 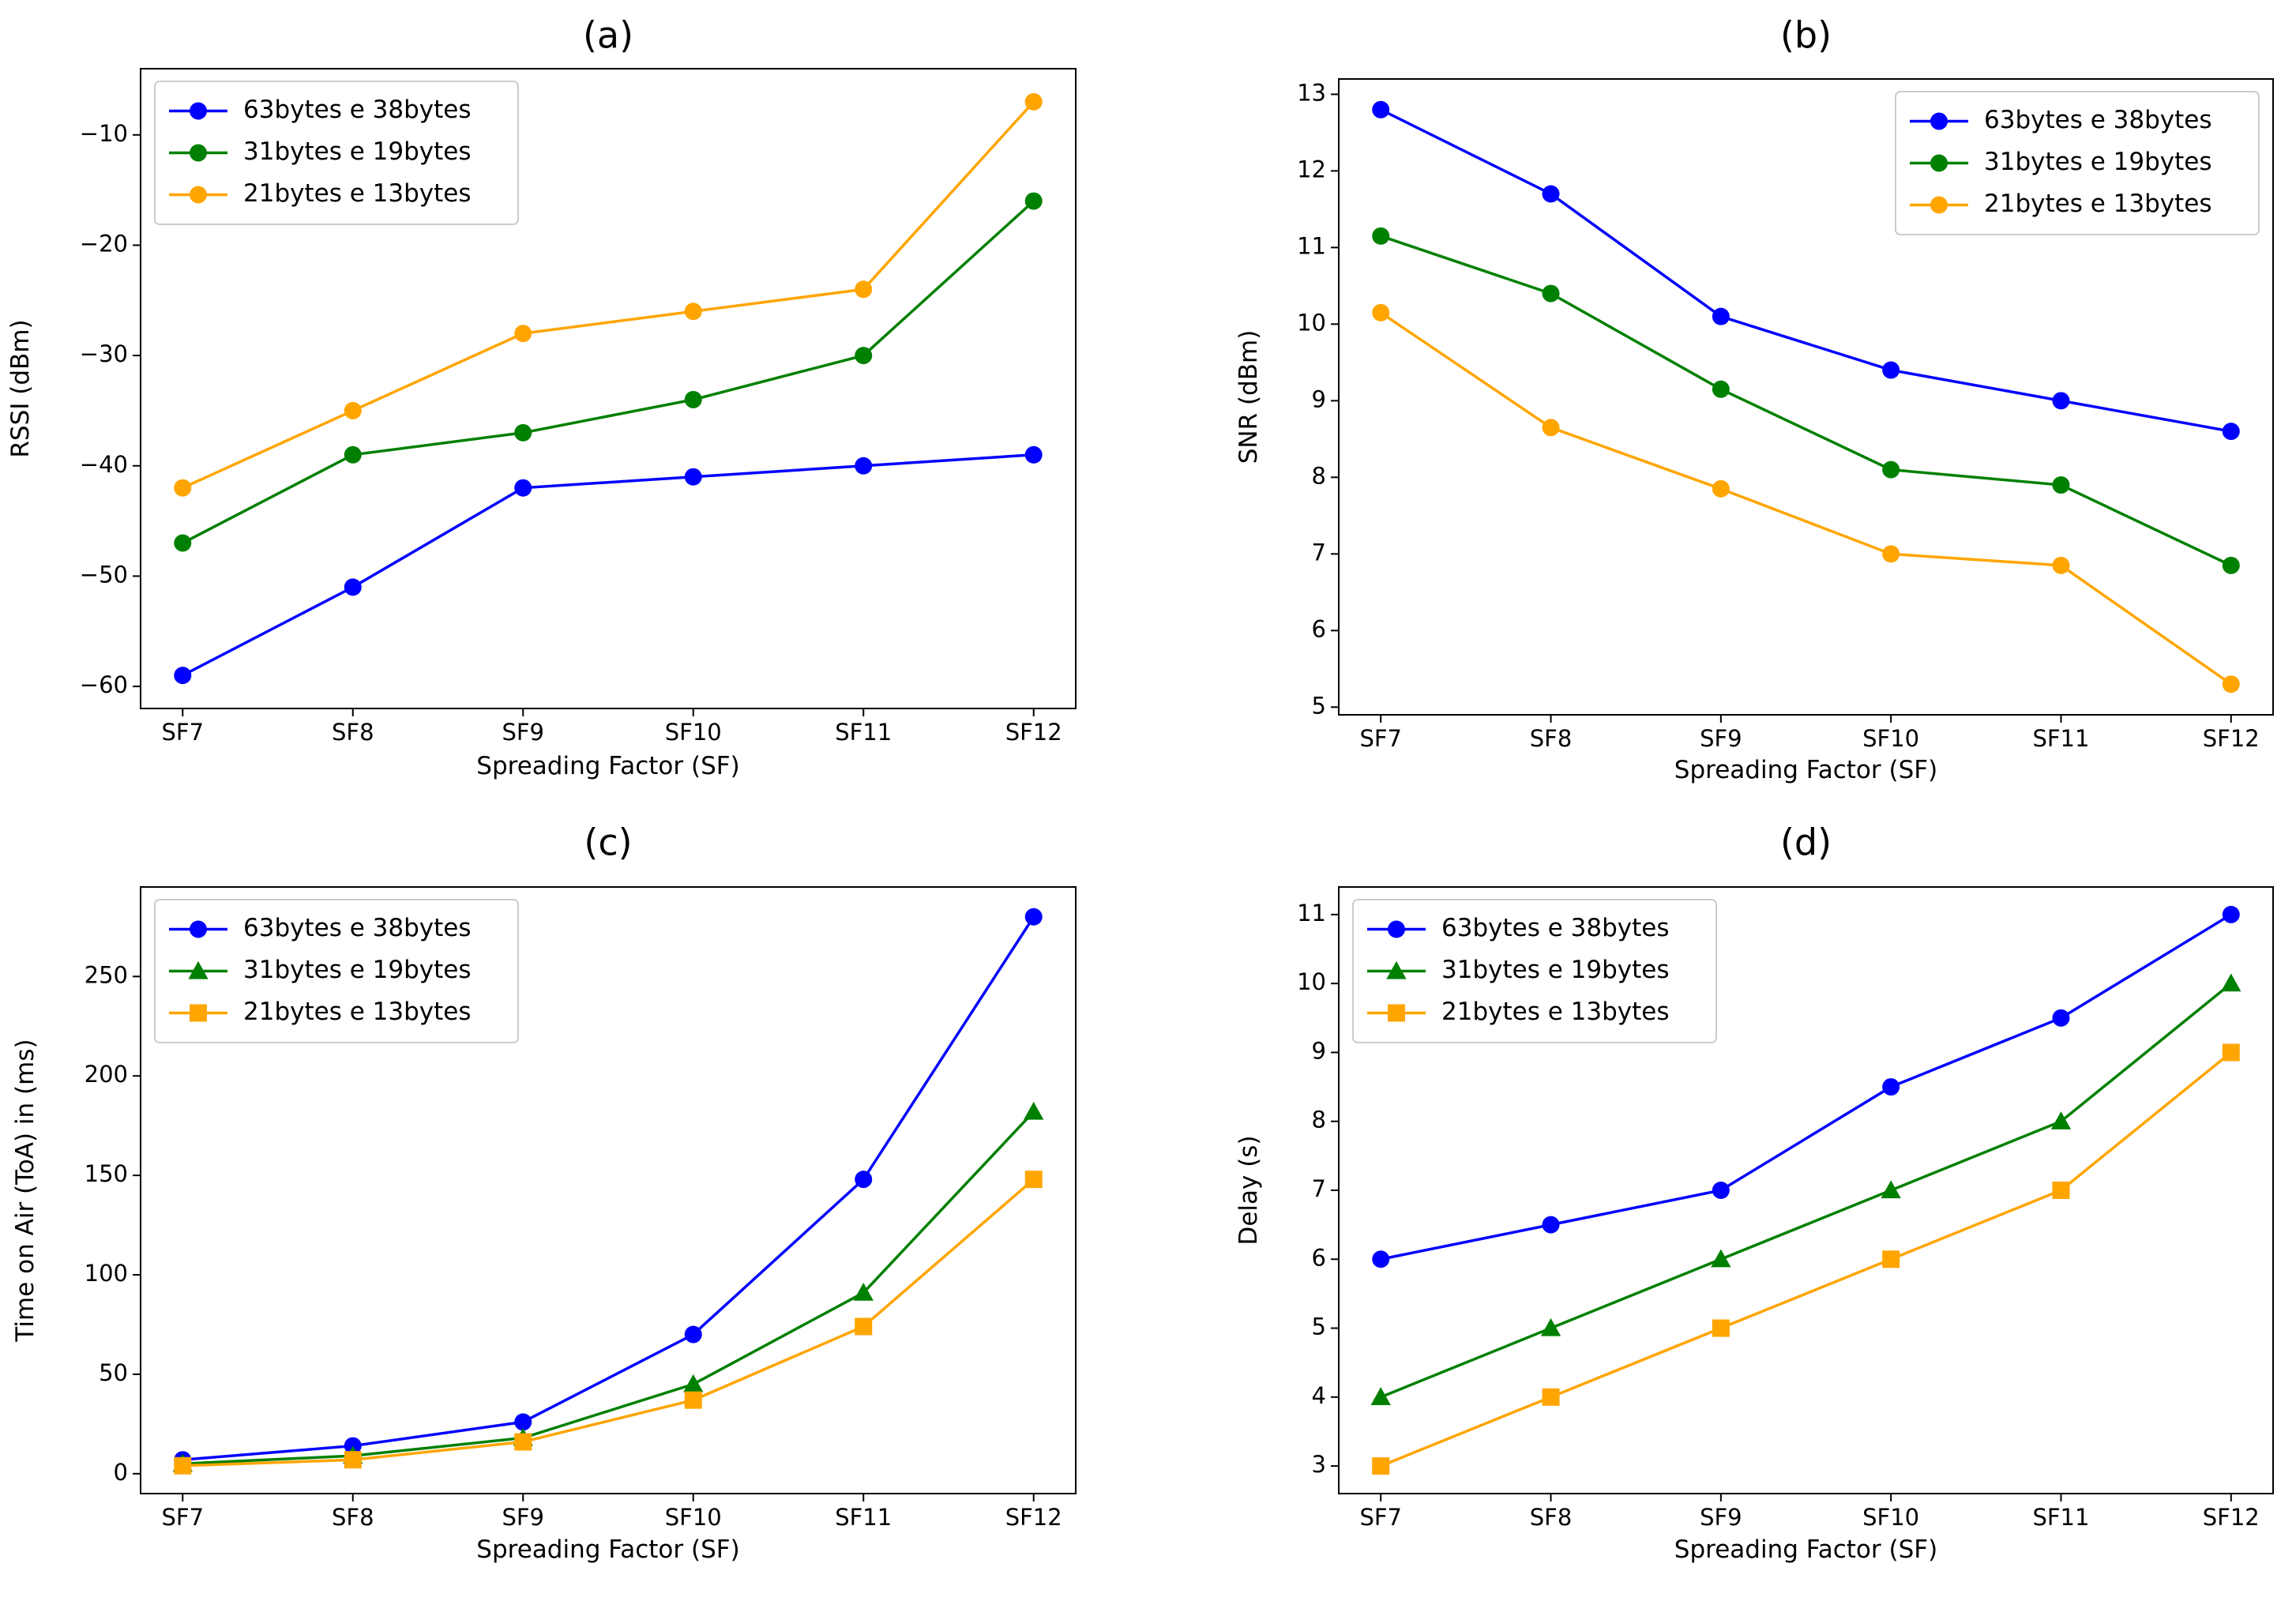 I want to click on x-tick-label: SF9, so click(x=1721, y=739).